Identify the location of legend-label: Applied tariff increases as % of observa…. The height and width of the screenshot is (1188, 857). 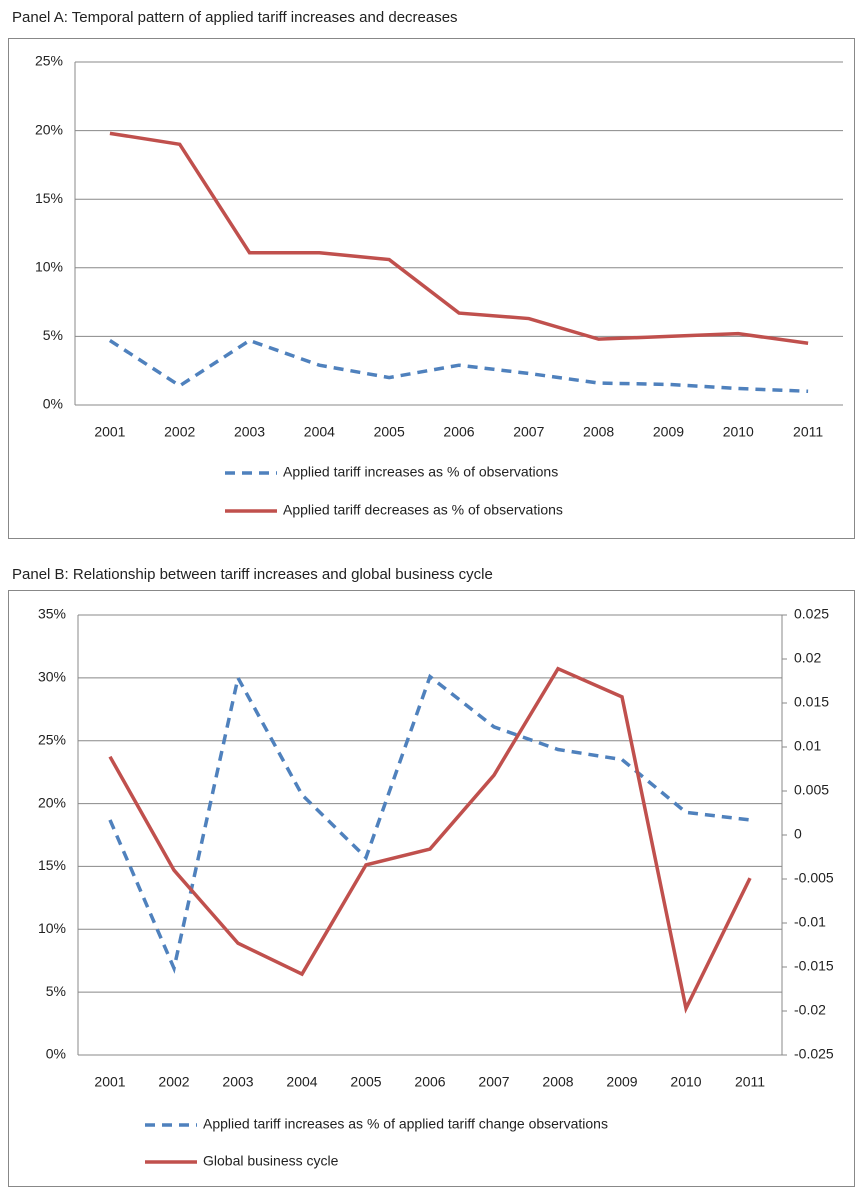
(420, 472).